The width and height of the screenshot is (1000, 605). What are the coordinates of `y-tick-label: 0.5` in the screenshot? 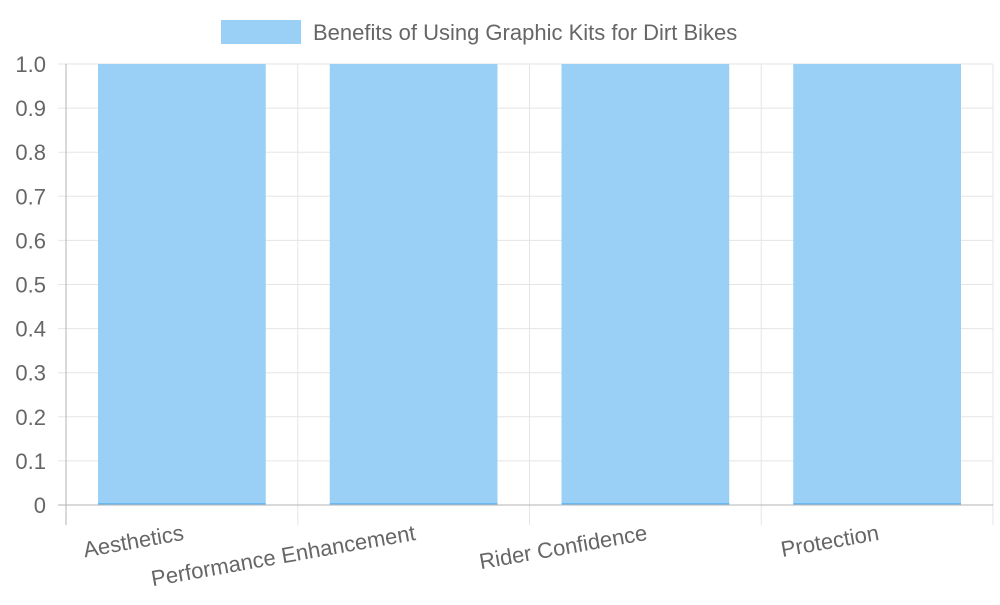 It's located at (30, 285).